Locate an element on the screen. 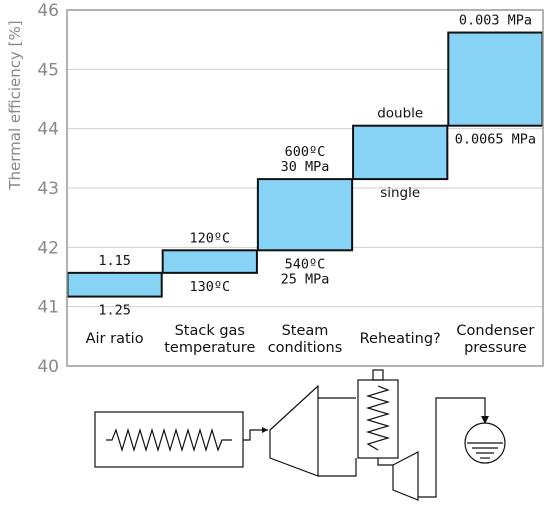 Image resolution: width=550 pixels, height=506 pixels. category-label-line: Condenser is located at coordinates (495, 331).